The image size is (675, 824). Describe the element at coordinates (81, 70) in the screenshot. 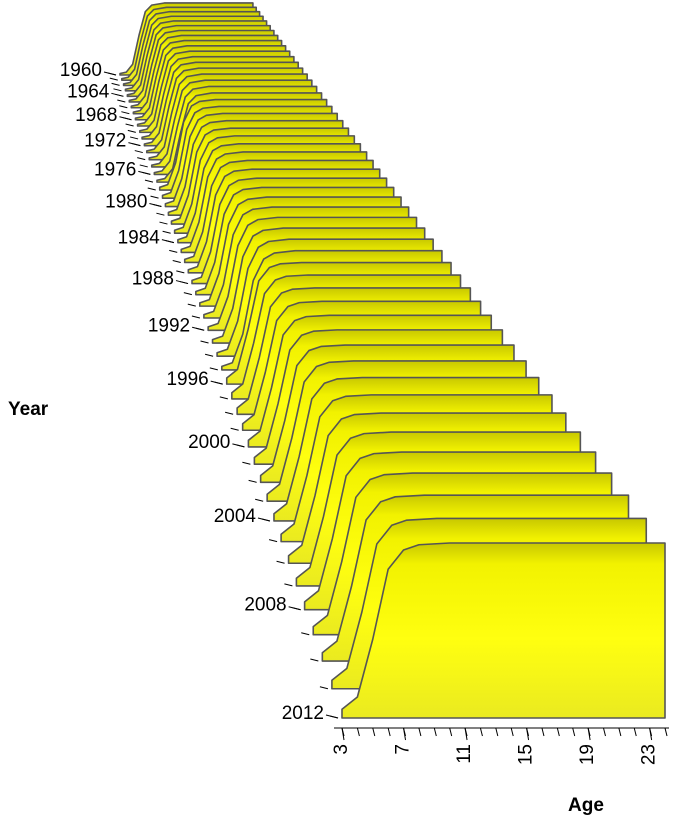

I see `y-tick-label: 1960` at that location.